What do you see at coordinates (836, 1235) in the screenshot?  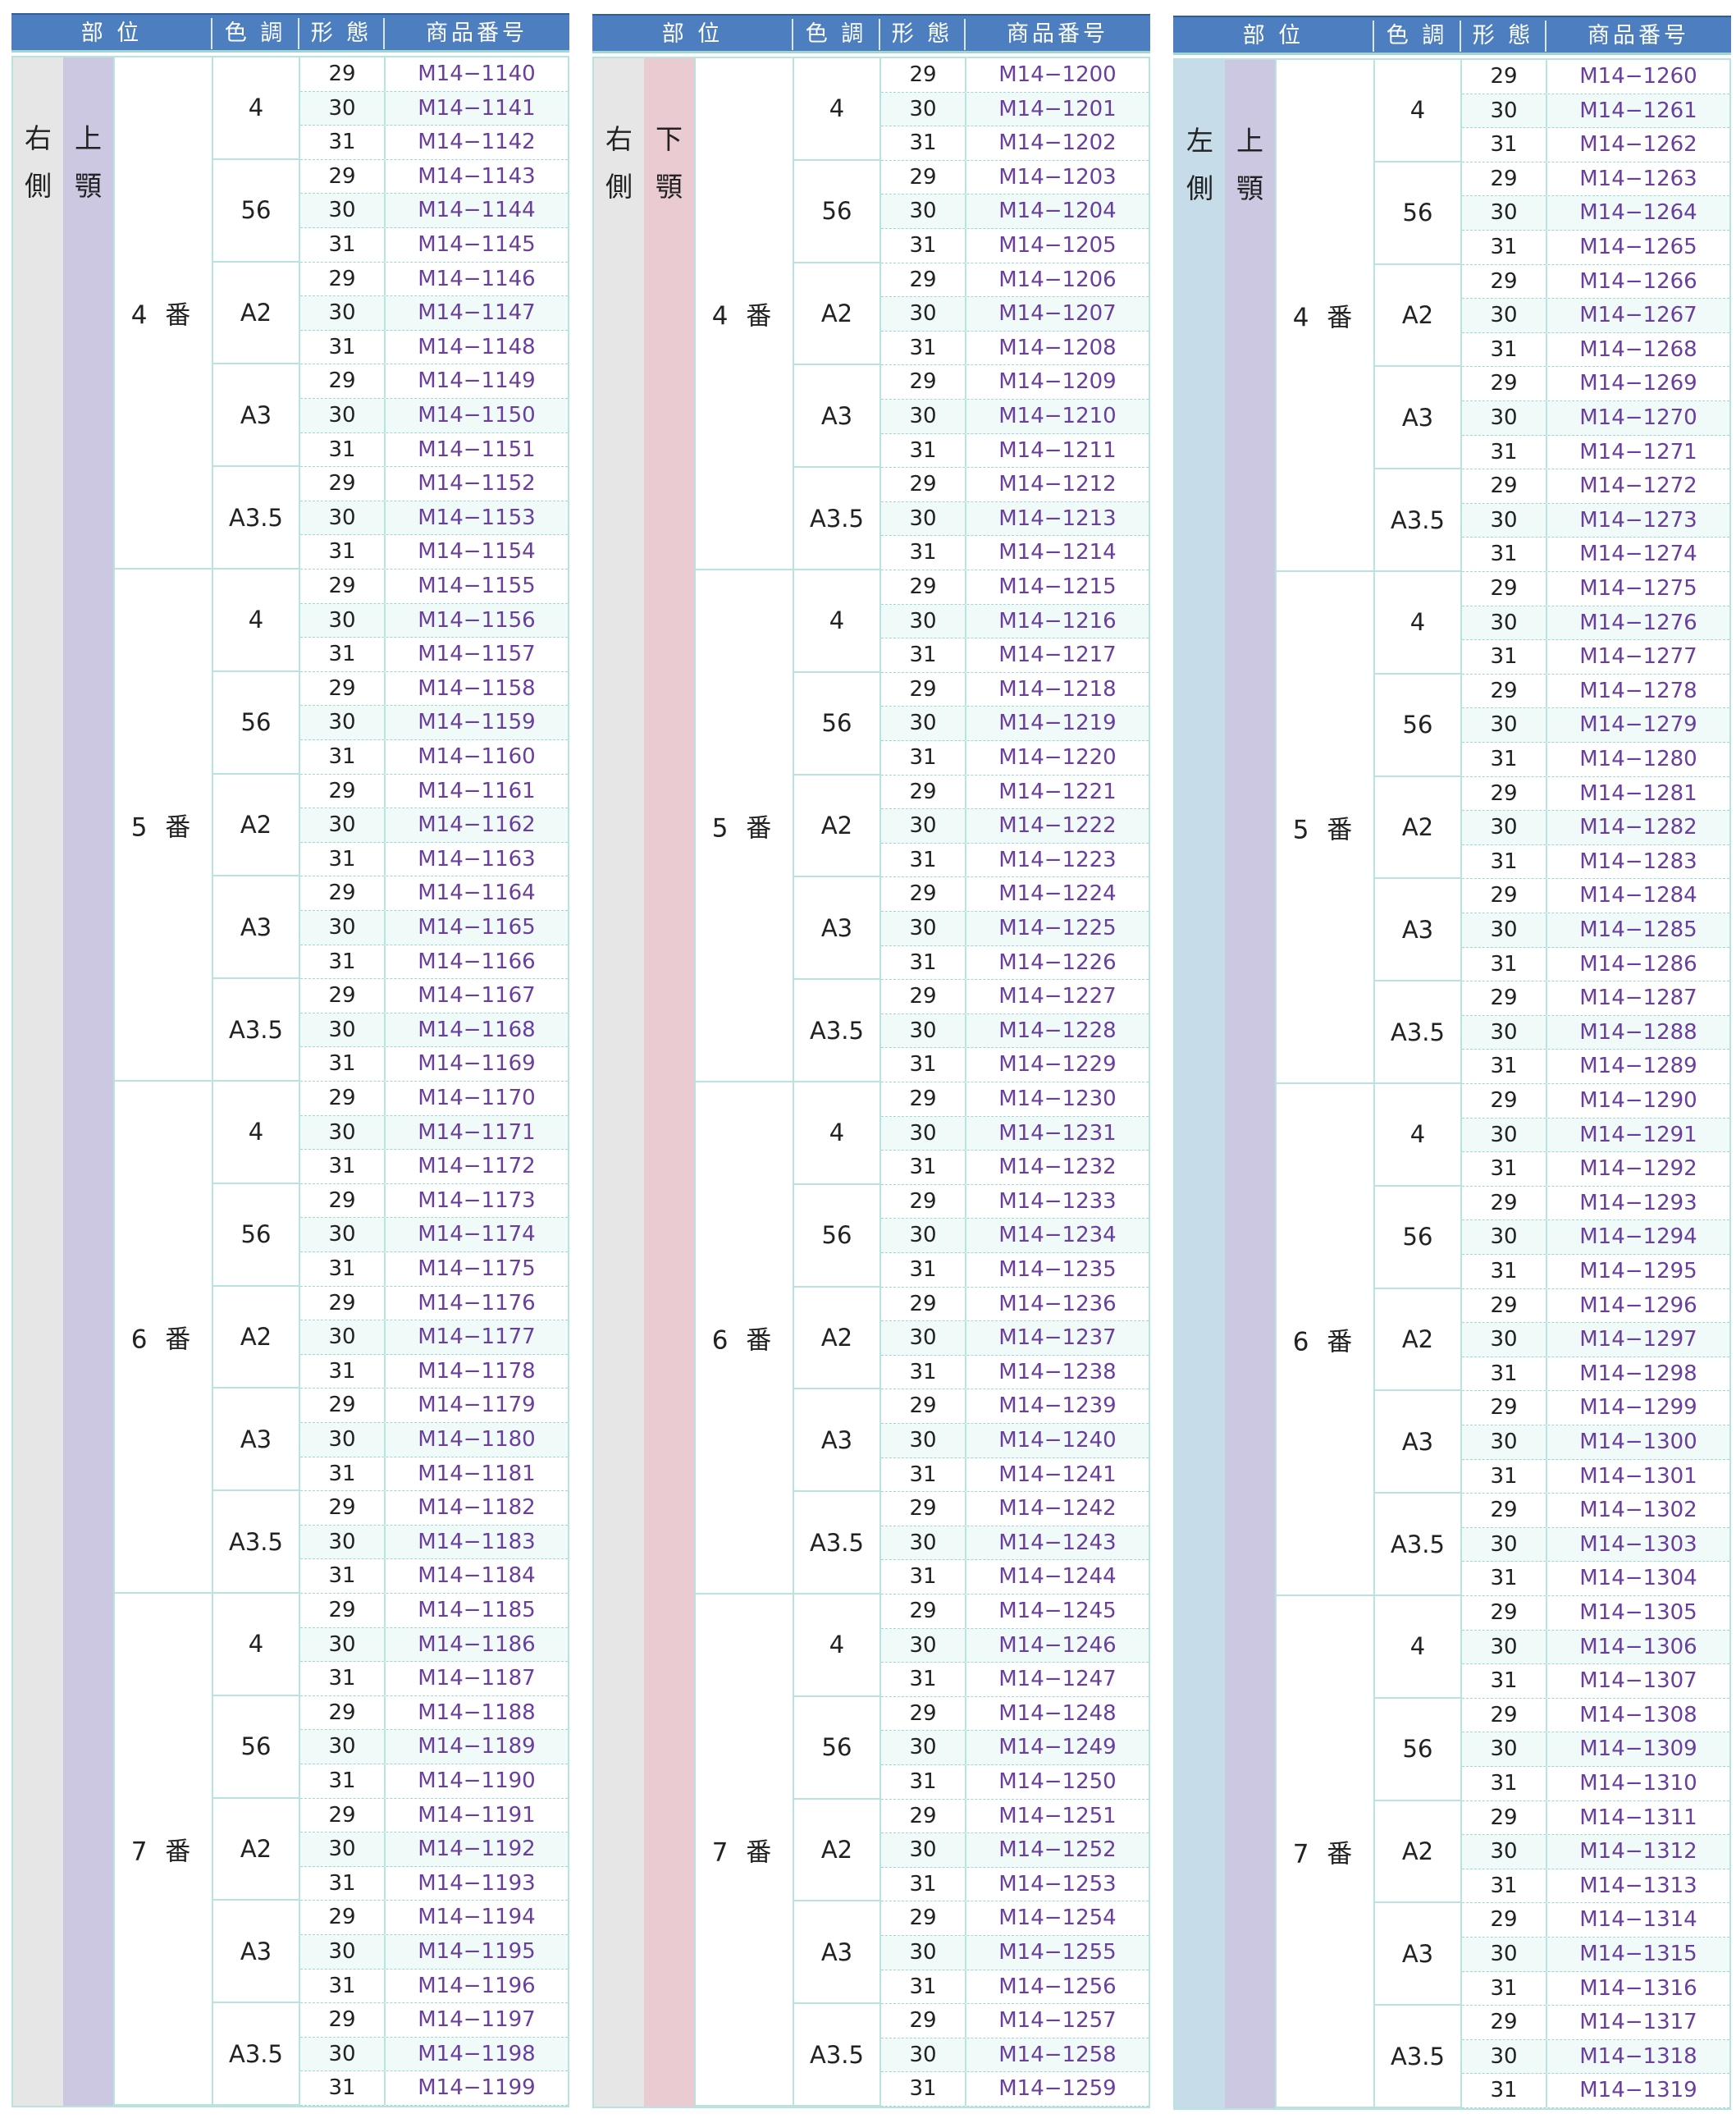 I see `shade-label: 56` at bounding box center [836, 1235].